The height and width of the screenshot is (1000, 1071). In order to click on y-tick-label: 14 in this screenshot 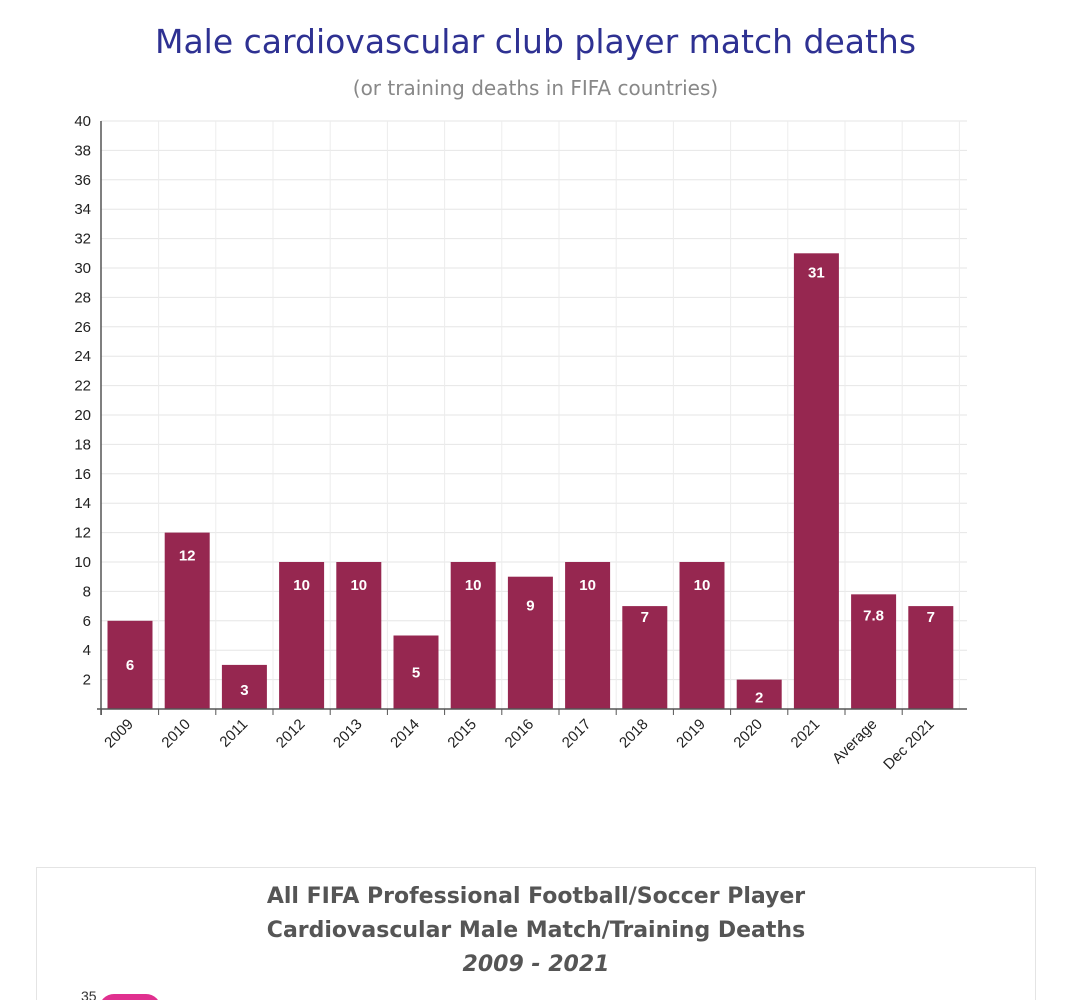, I will do `click(82, 503)`.